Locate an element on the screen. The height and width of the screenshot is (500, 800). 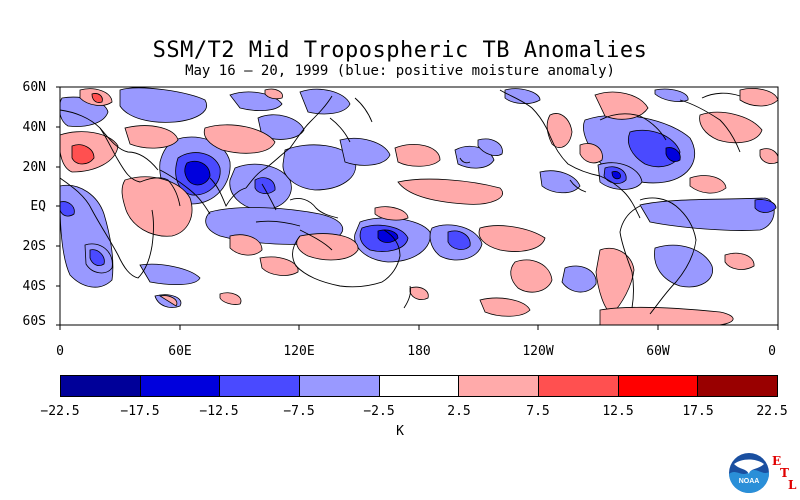
lat-label-20n: 20N is located at coordinates (34, 167).